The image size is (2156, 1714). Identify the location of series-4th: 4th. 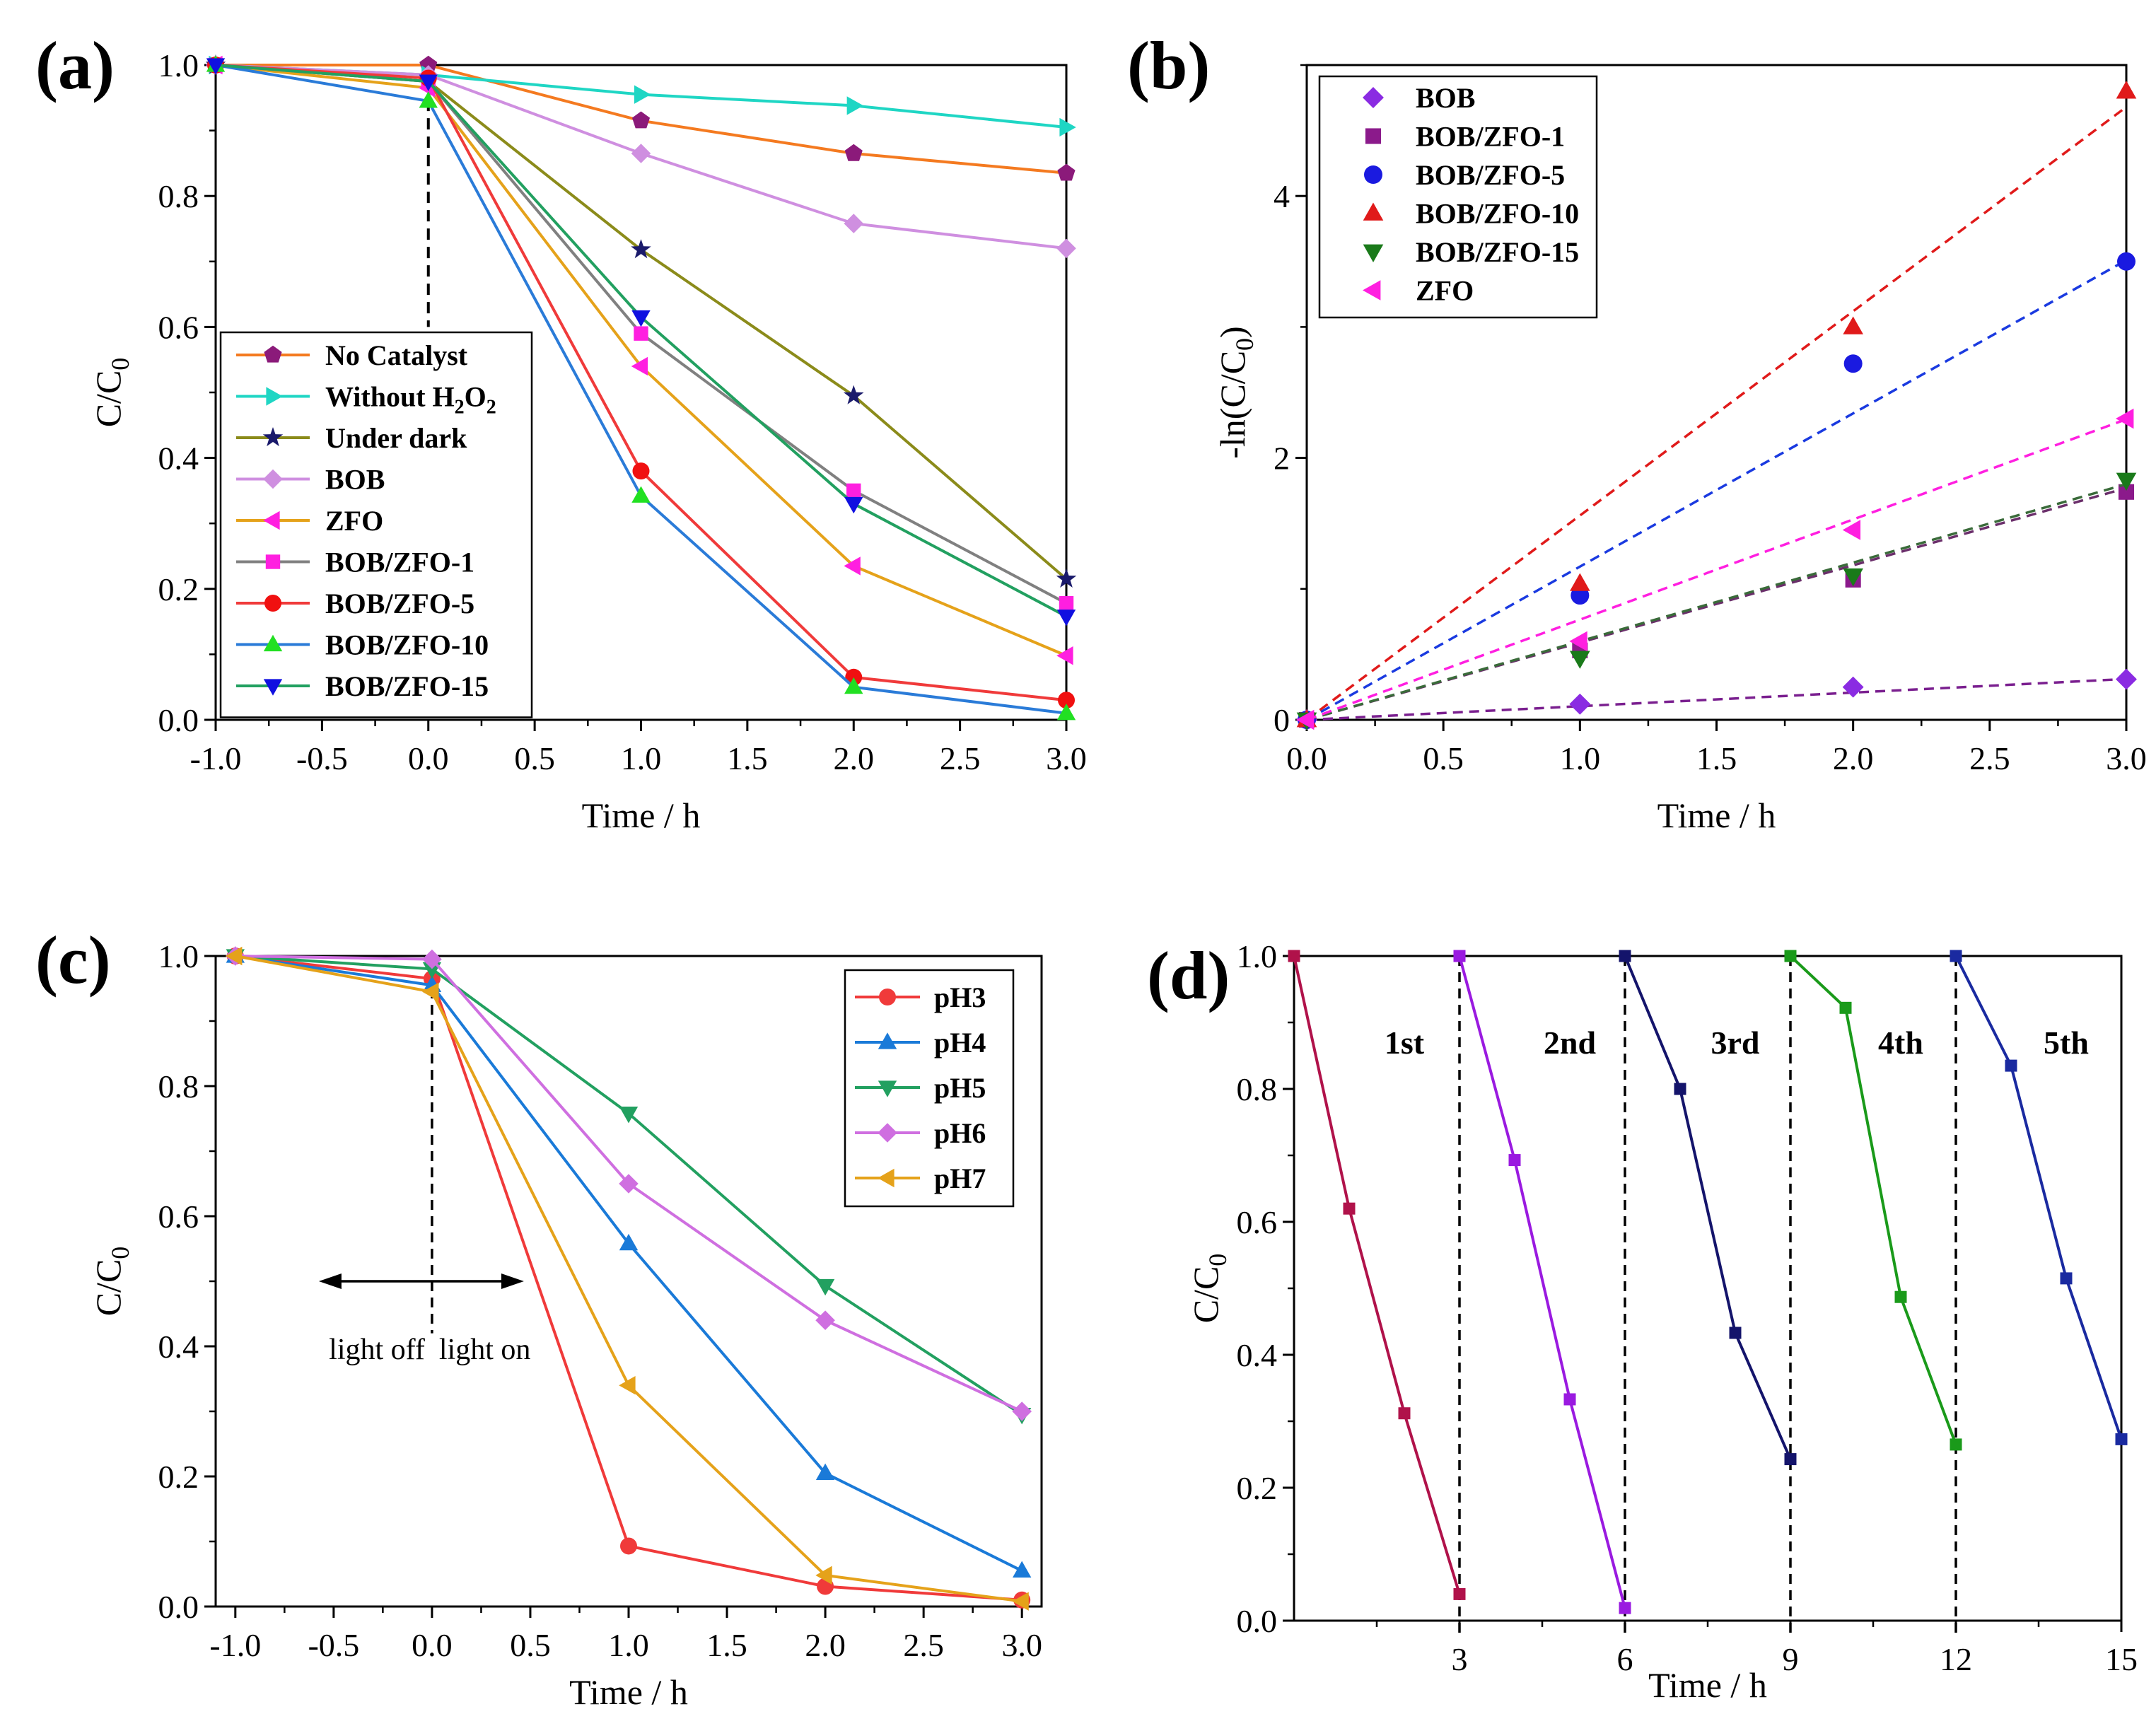
(1873, 1200).